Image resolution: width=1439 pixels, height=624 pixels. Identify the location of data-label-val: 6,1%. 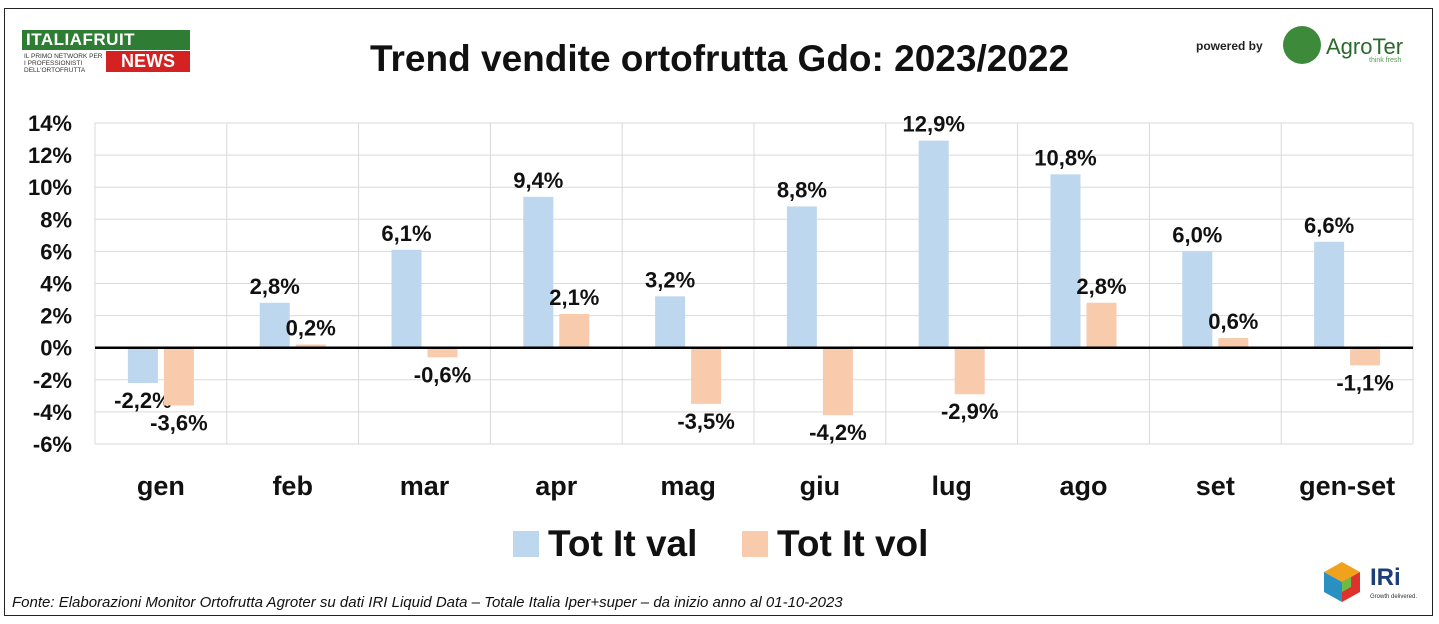
(406, 233).